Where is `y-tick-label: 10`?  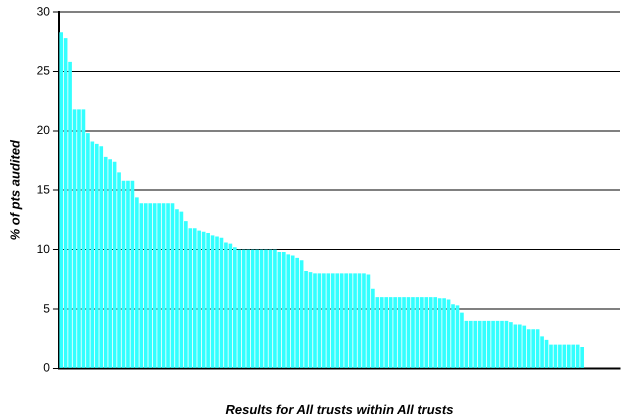 y-tick-label: 10 is located at coordinates (43, 249).